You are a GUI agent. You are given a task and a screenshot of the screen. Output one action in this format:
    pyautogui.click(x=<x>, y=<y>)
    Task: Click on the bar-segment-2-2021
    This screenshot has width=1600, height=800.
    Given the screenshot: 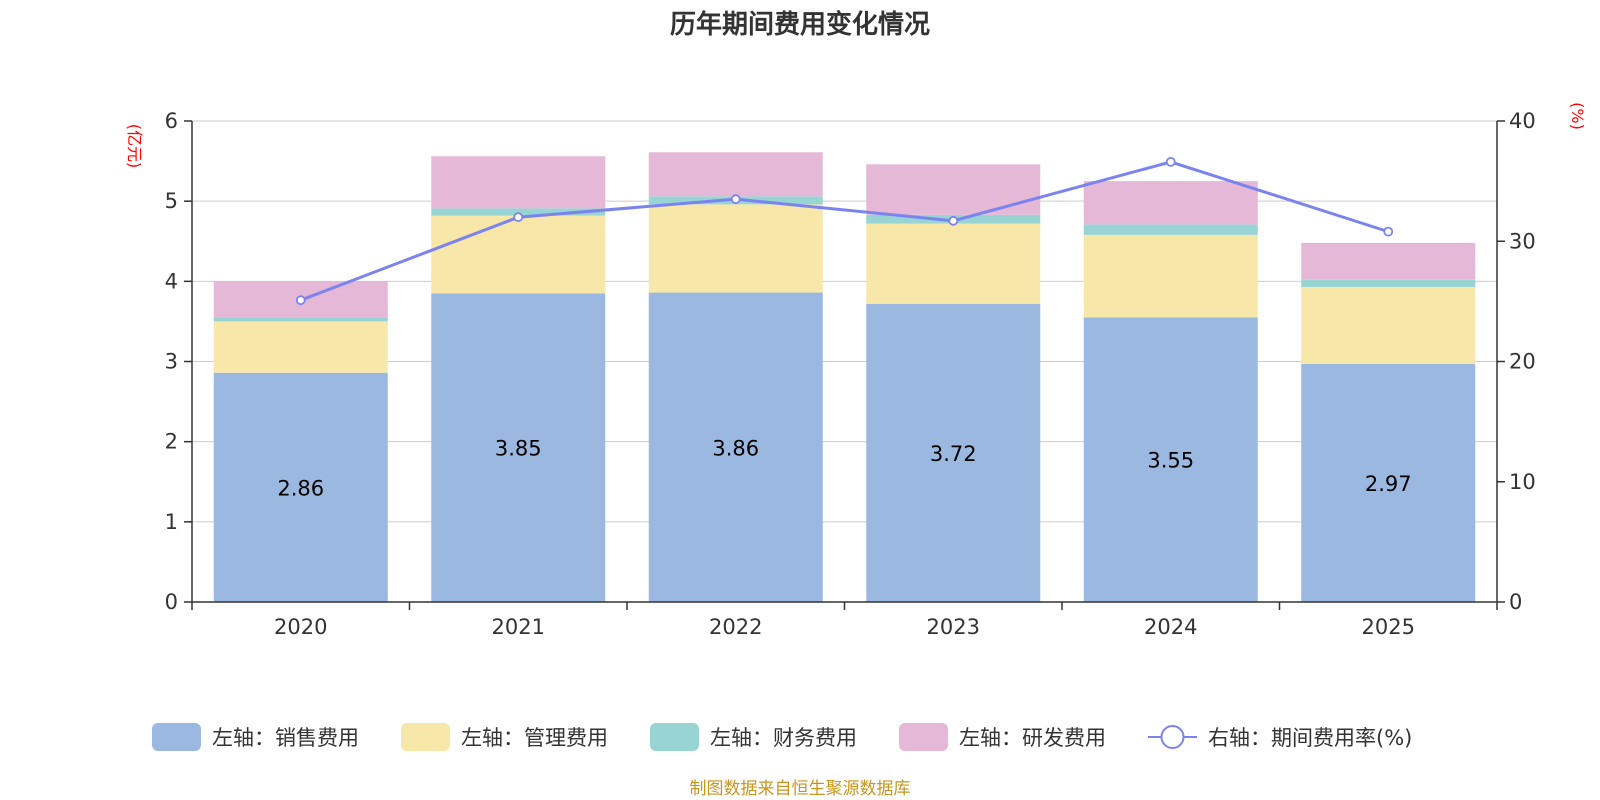 What is the action you would take?
    pyautogui.click(x=518, y=254)
    